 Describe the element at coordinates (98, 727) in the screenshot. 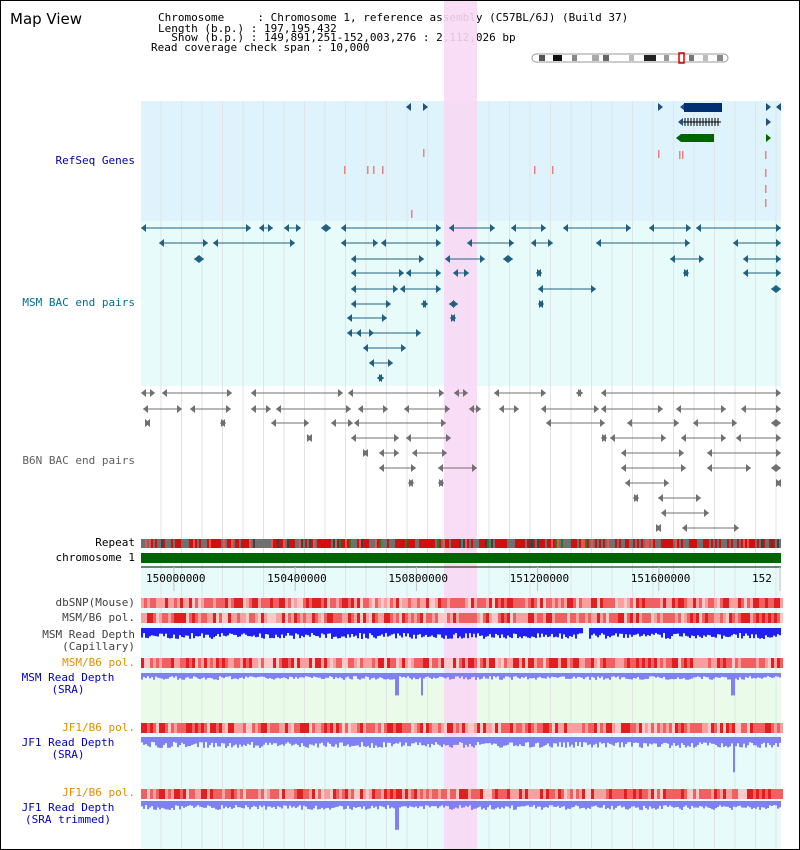

I see `track-label-jf1-b6-pol: JF1/B6 pol.` at that location.